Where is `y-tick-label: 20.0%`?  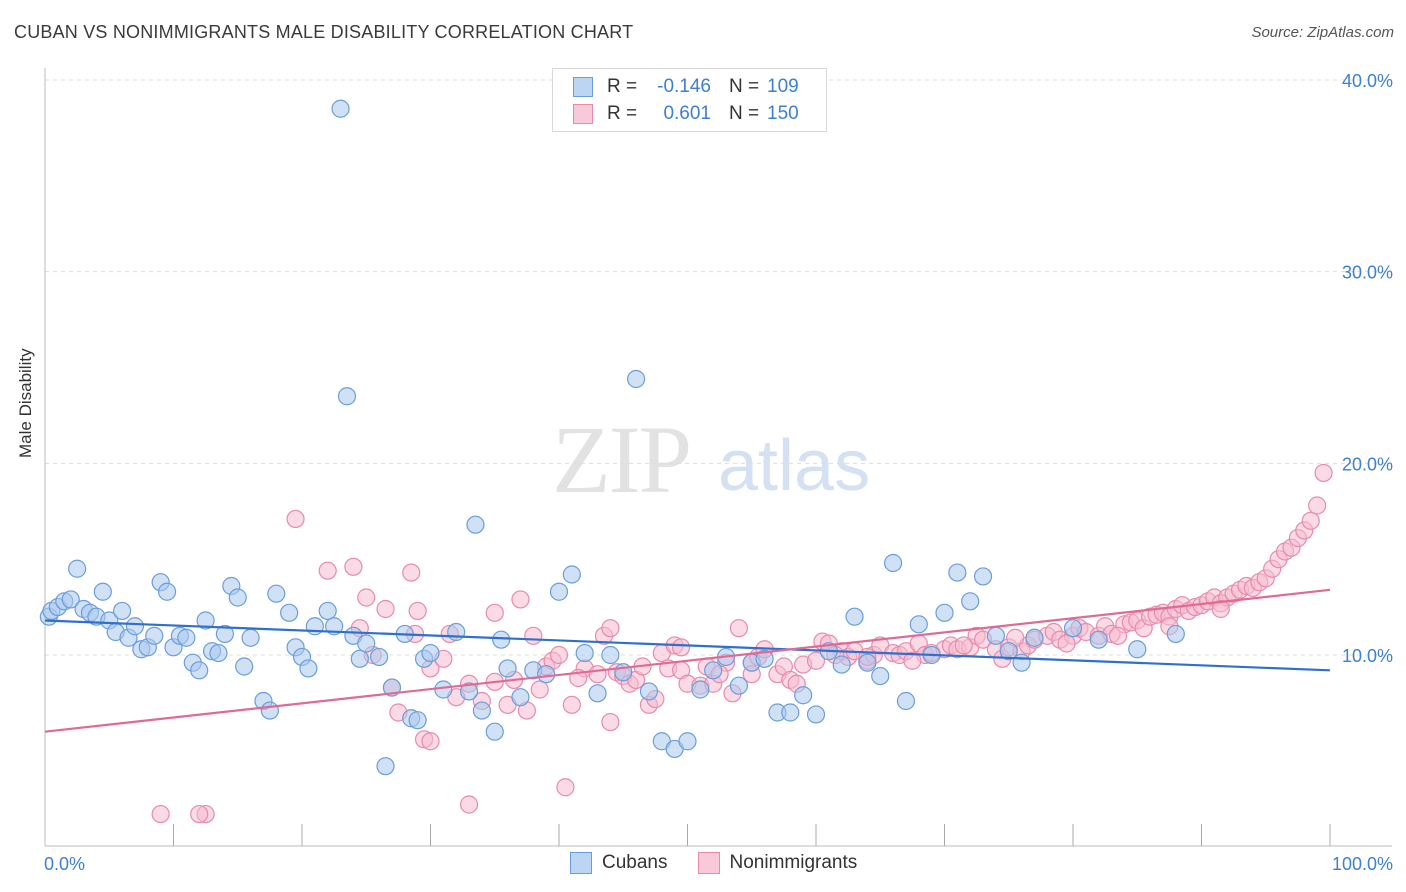
y-tick-label: 20.0% is located at coordinates (1367, 464).